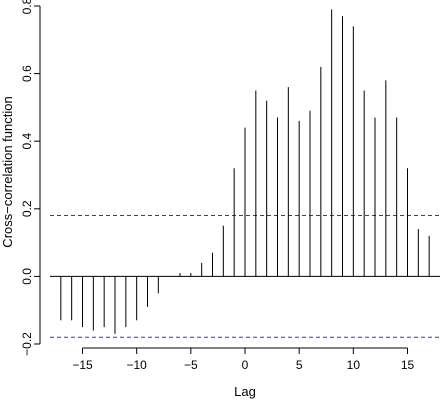  What do you see at coordinates (27, 73) in the screenshot?
I see `y-tick-label: 0.6` at bounding box center [27, 73].